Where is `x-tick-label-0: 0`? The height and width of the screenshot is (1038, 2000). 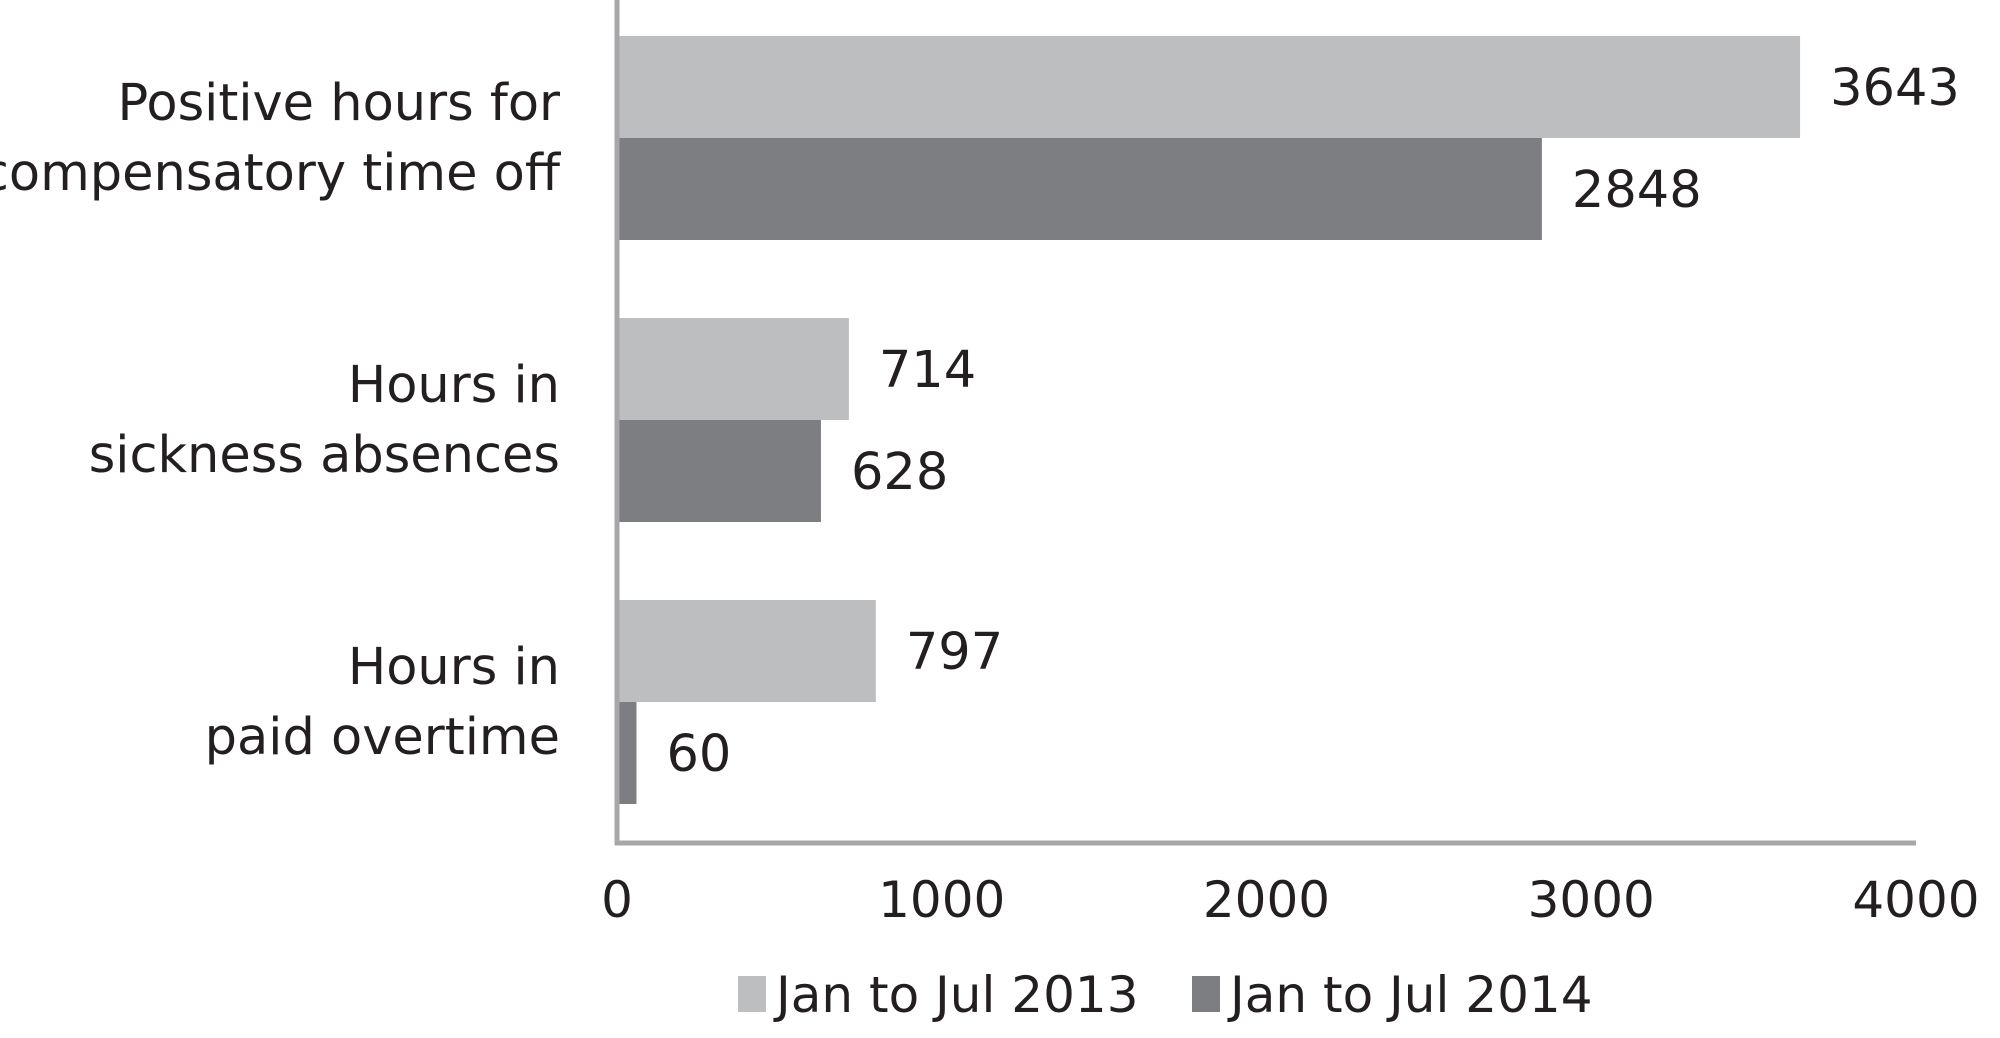
x-tick-label-0: 0 is located at coordinates (617, 900).